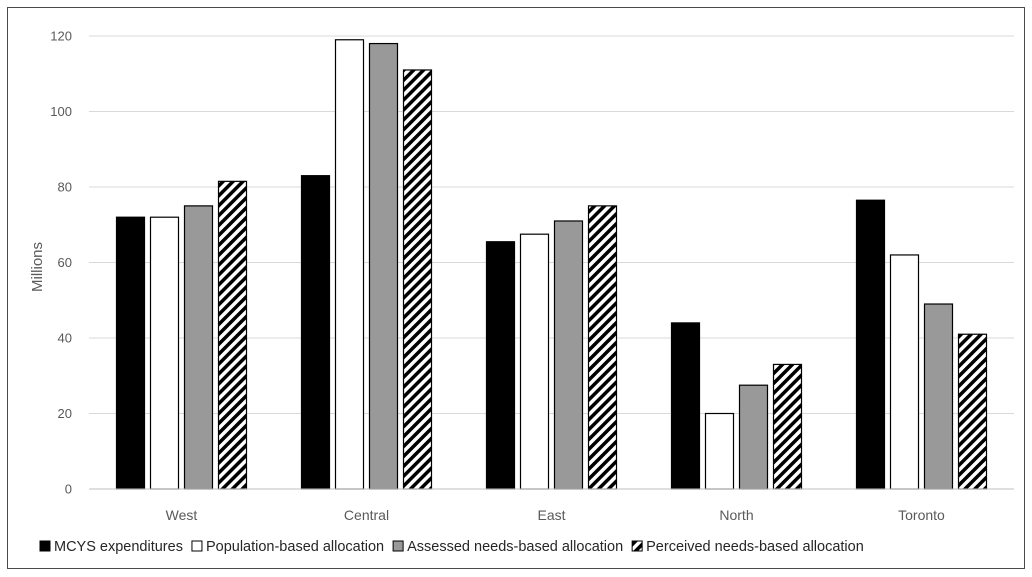 The height and width of the screenshot is (577, 1032). What do you see at coordinates (551, 505) in the screenshot?
I see `x-axis: West Central East North Toronto` at bounding box center [551, 505].